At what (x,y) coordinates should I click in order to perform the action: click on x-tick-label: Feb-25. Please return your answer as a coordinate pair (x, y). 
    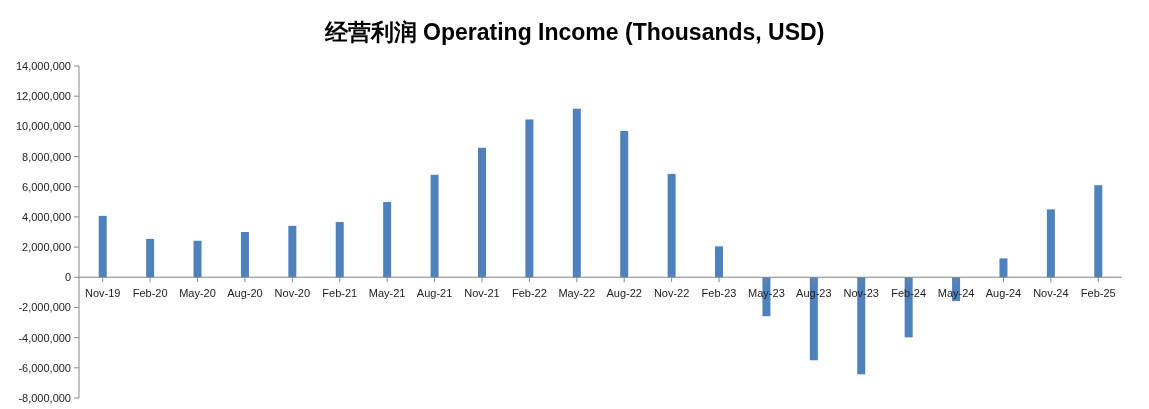
    Looking at the image, I should click on (1098, 293).